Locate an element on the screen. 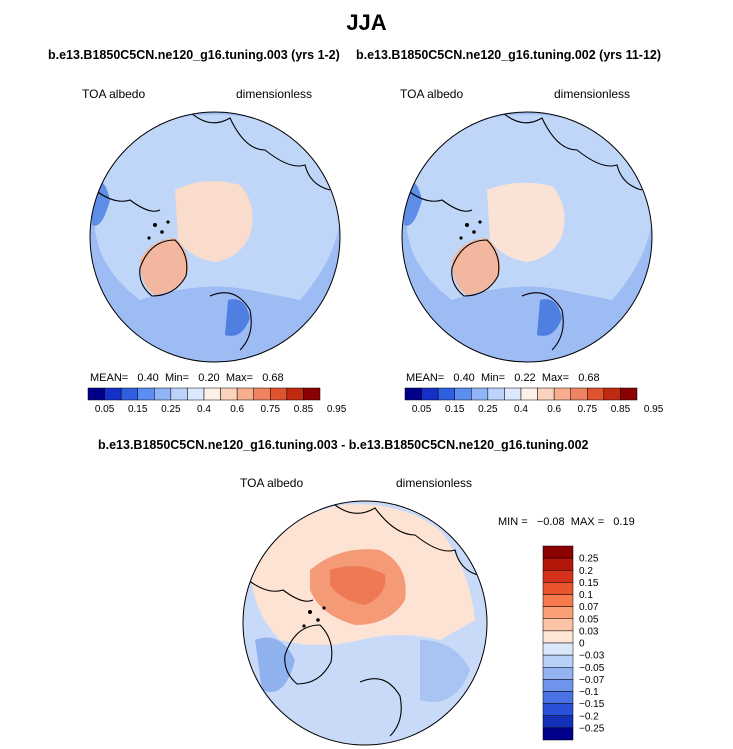 This screenshot has height=749, width=733. diff-units-label: dimensionless is located at coordinates (434, 483).